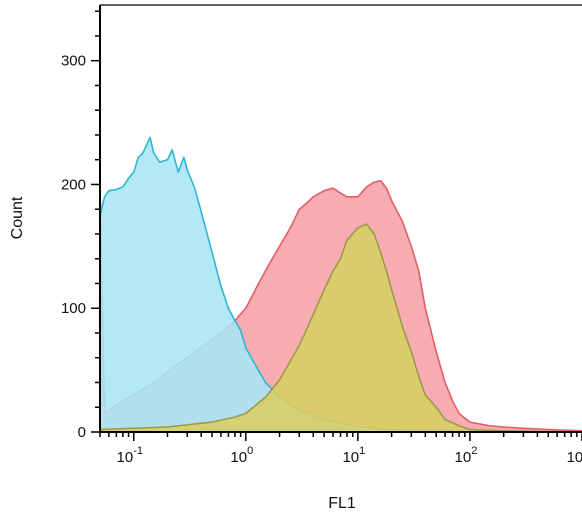 The width and height of the screenshot is (582, 517). Describe the element at coordinates (138, 451) in the screenshot. I see `x-tick-exponent: -1` at that location.